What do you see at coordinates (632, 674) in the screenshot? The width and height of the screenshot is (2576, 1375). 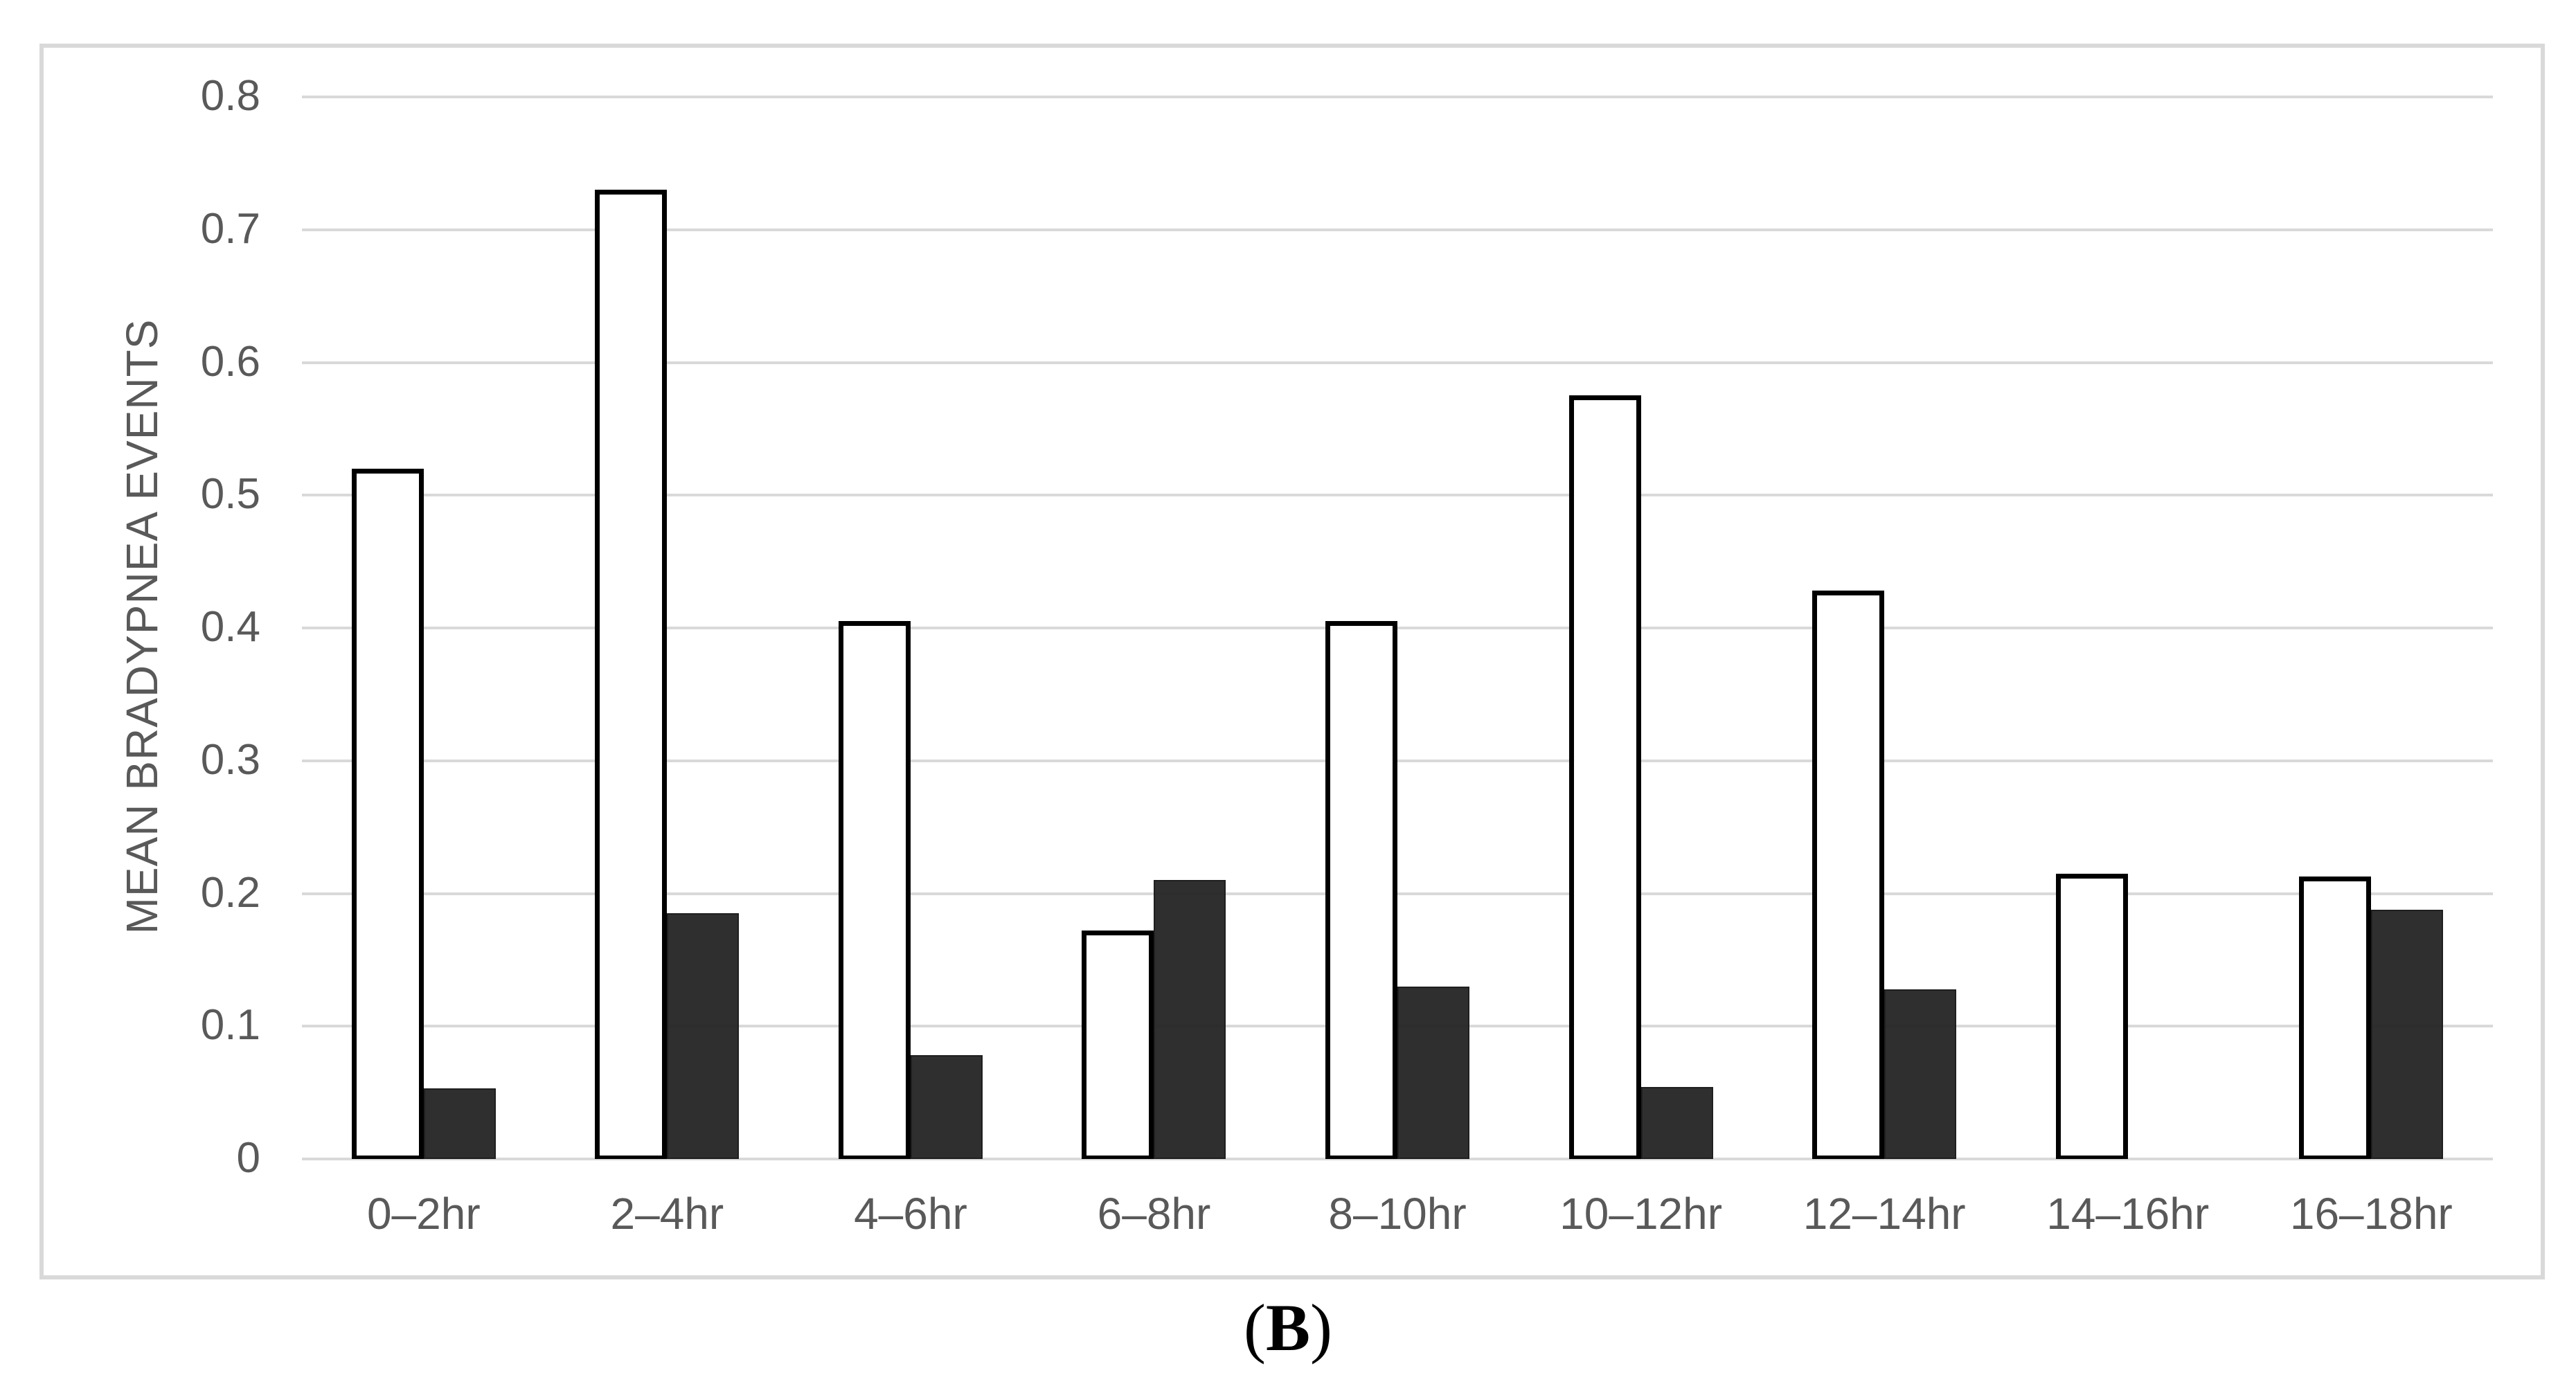 I see `bar-white-bars-2-4hr` at bounding box center [632, 674].